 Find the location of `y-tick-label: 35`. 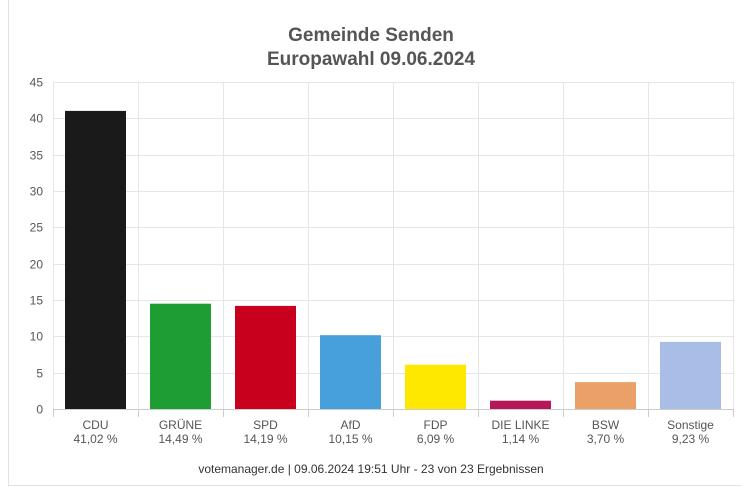

y-tick-label: 35 is located at coordinates (37, 156).